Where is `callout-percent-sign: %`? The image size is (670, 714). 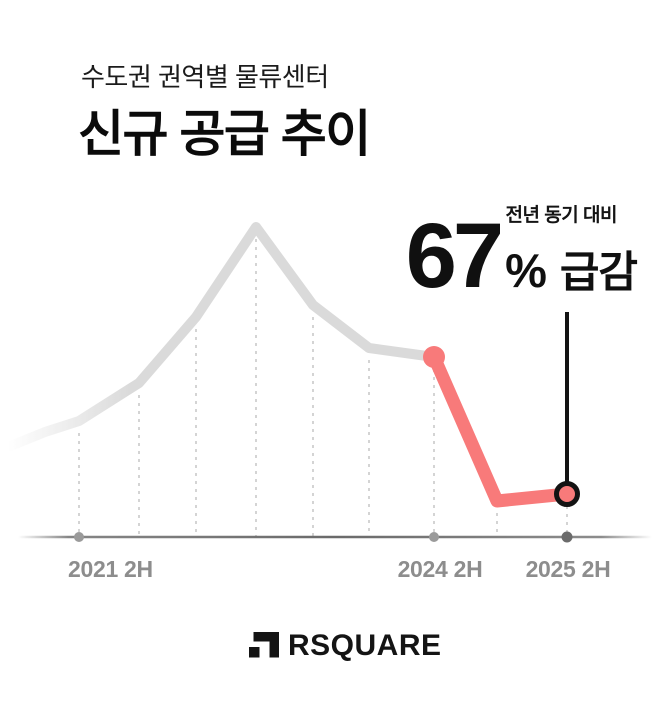 callout-percent-sign: % is located at coordinates (526, 270).